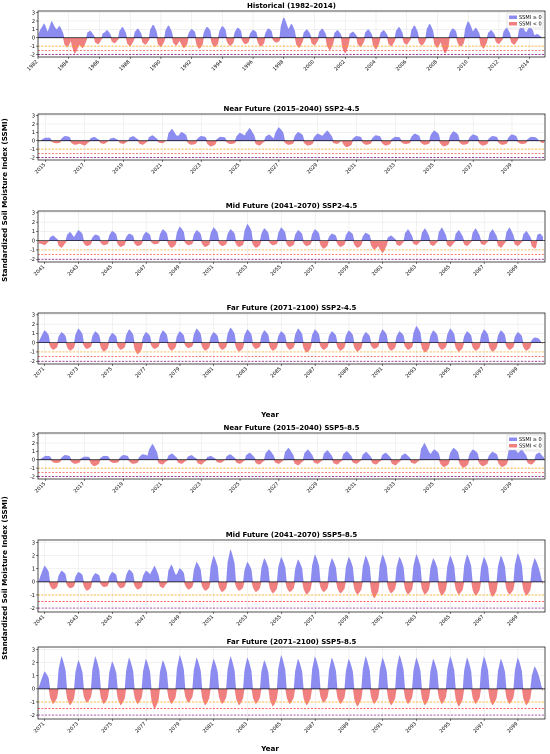  I want to click on x-tick-label: 1990, so click(155, 65).